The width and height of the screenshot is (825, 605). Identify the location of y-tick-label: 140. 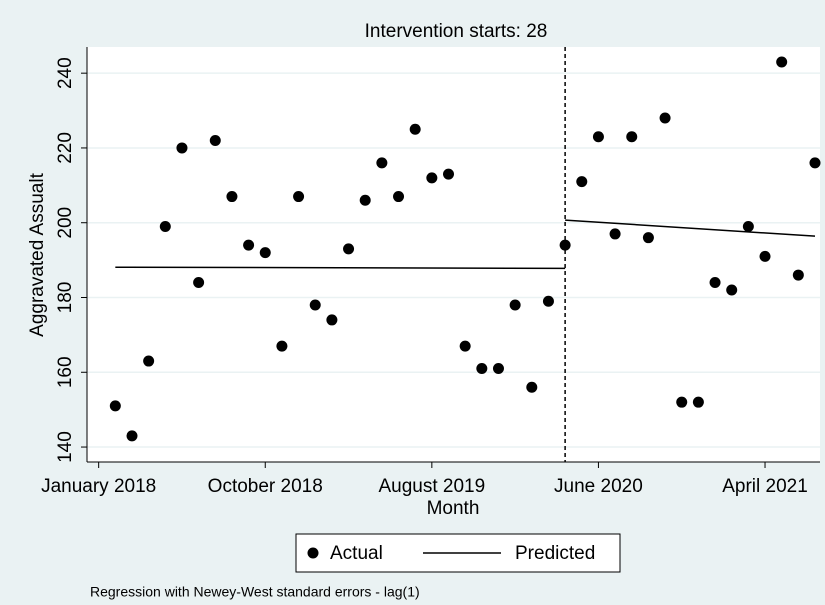
(65, 447).